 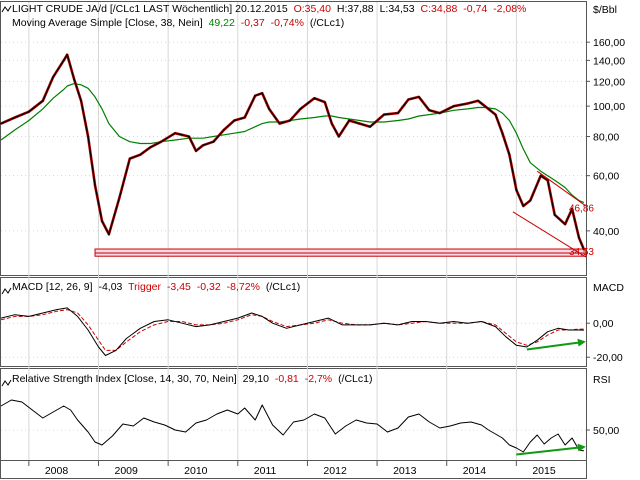 I want to click on macd-legend-value: -4,03, so click(x=110, y=287).